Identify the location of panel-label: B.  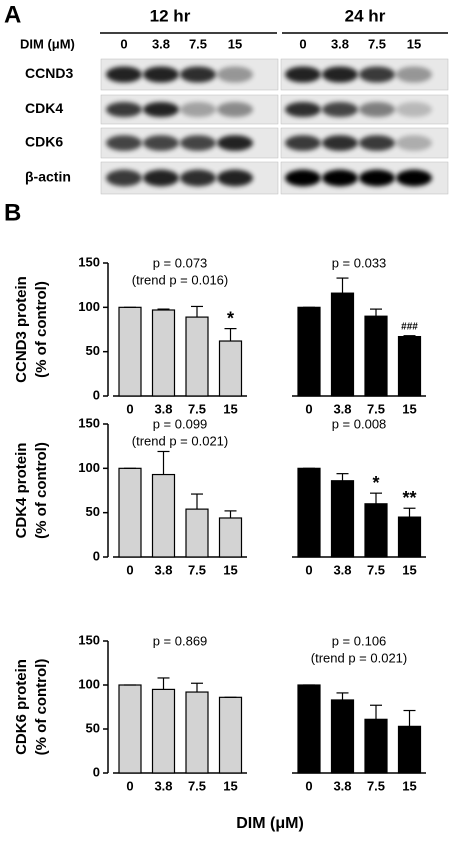
(12, 212).